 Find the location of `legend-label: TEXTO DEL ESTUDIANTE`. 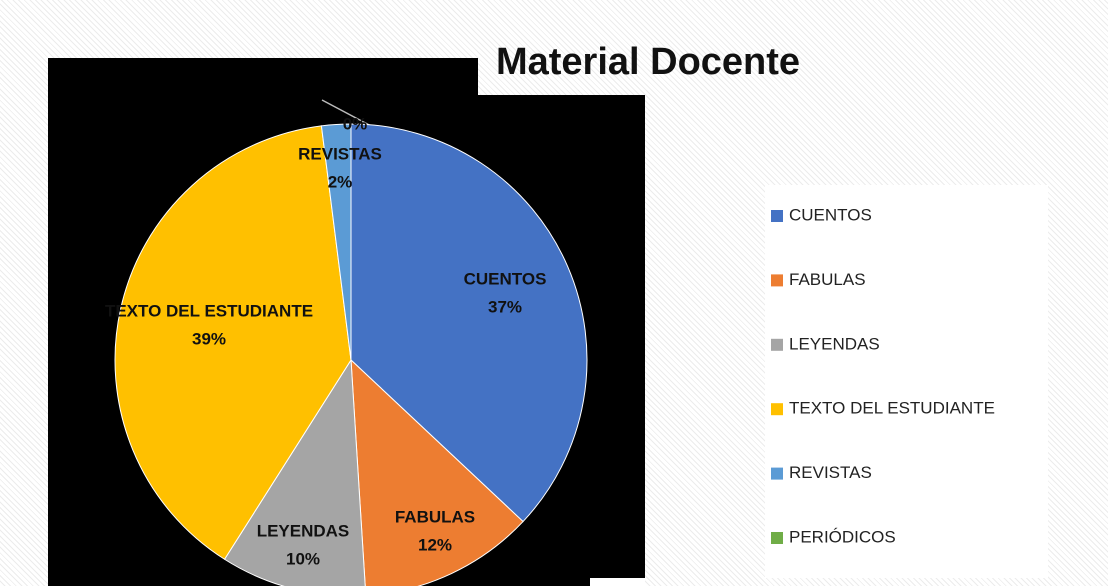

legend-label: TEXTO DEL ESTUDIANTE is located at coordinates (892, 408).